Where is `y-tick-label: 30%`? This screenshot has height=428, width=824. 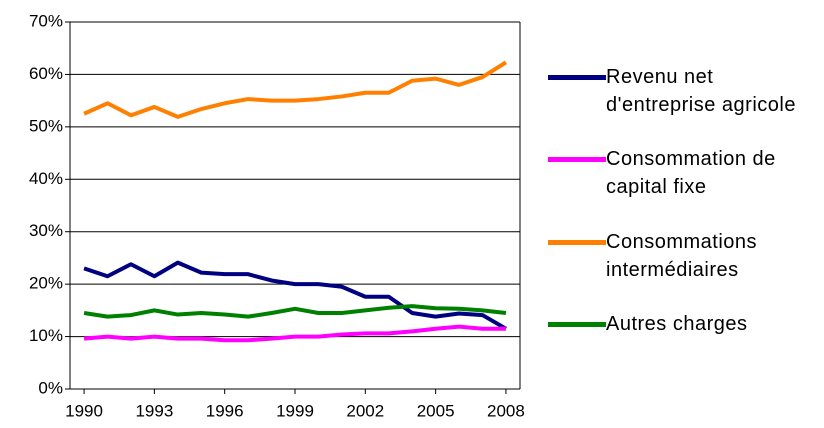
y-tick-label: 30% is located at coordinates (46, 230).